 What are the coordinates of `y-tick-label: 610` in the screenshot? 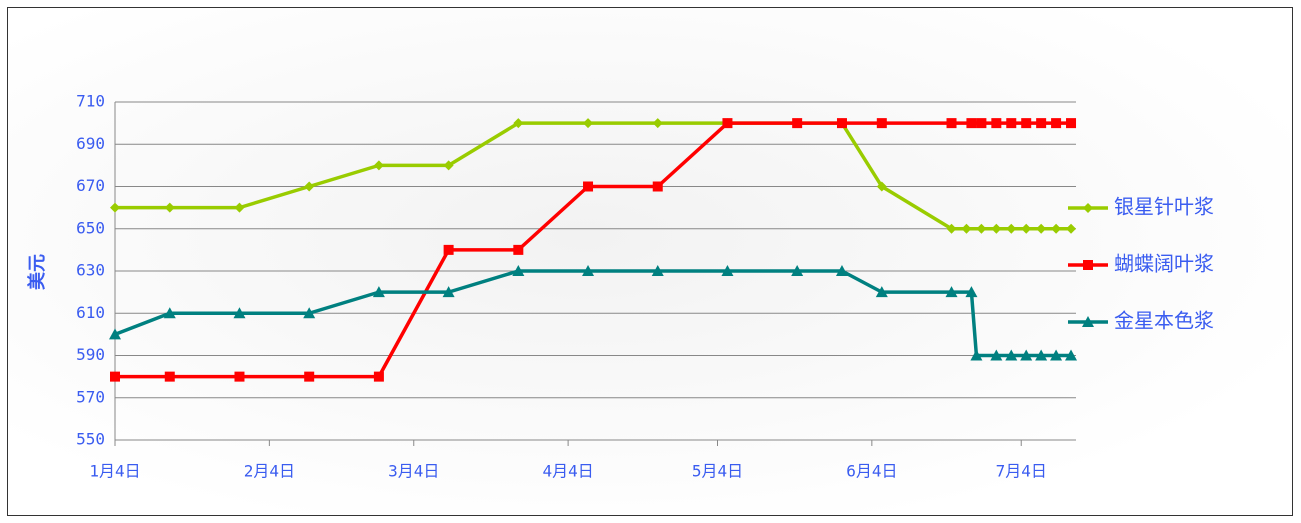 It's located at (90, 312).